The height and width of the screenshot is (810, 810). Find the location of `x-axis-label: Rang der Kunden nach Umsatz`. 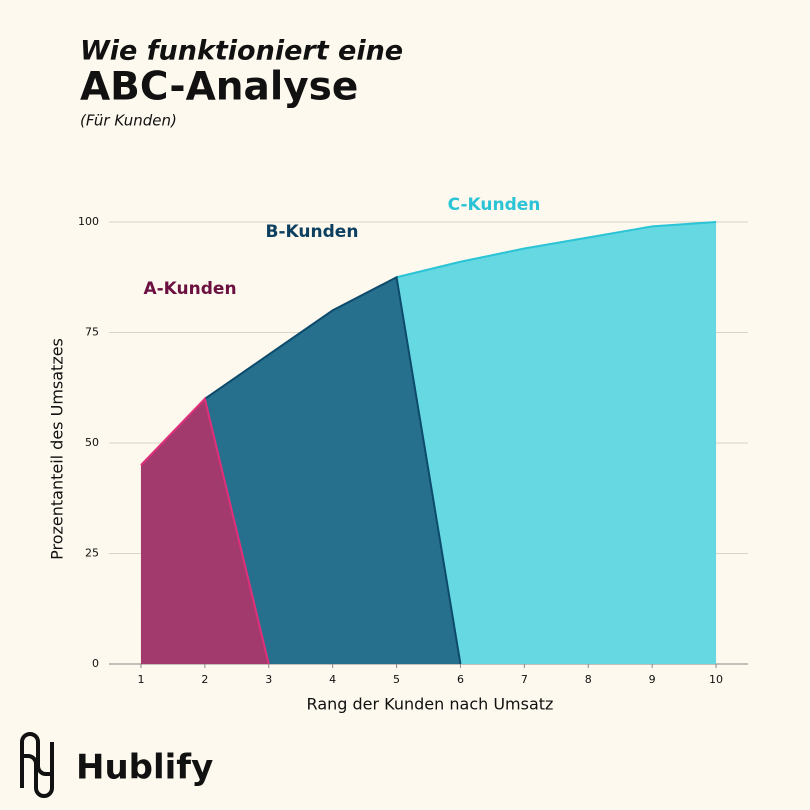

x-axis-label: Rang der Kunden nach Umsatz is located at coordinates (430, 704).